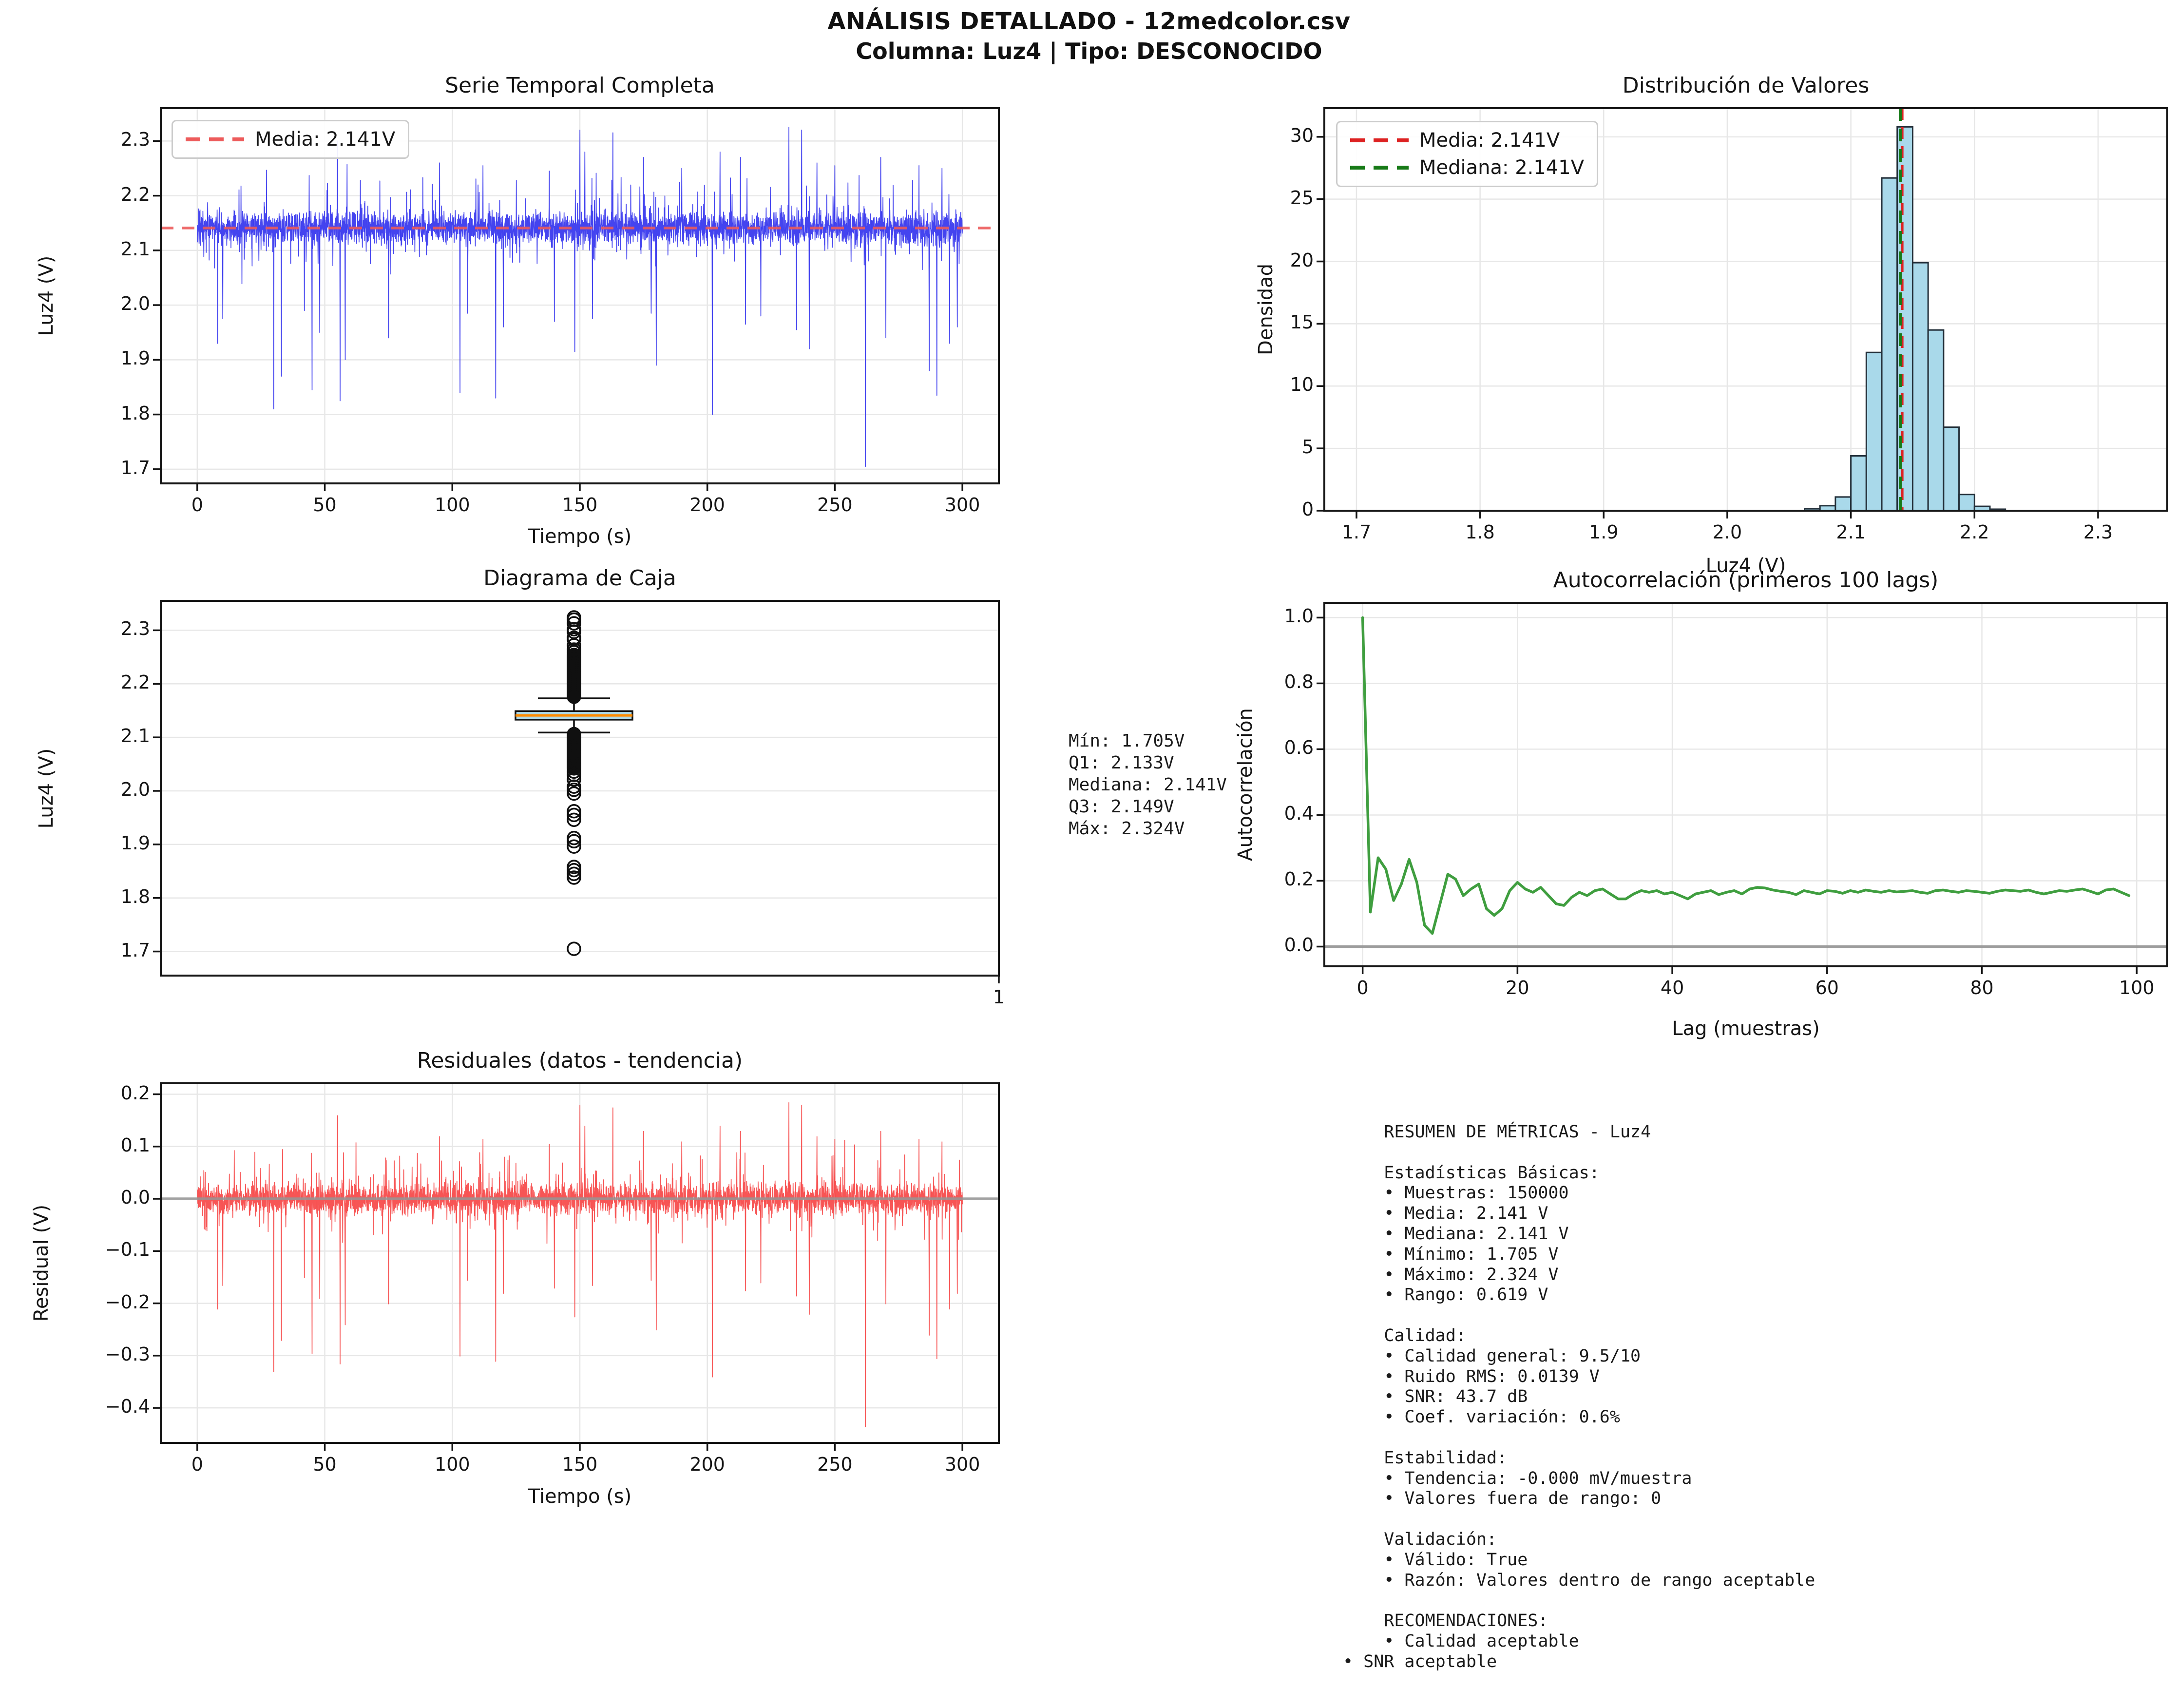 The height and width of the screenshot is (1708, 2178). I want to click on suptitle: ANÁLISIS DETALLADO - 12medcolor.csv, so click(1089, 21).